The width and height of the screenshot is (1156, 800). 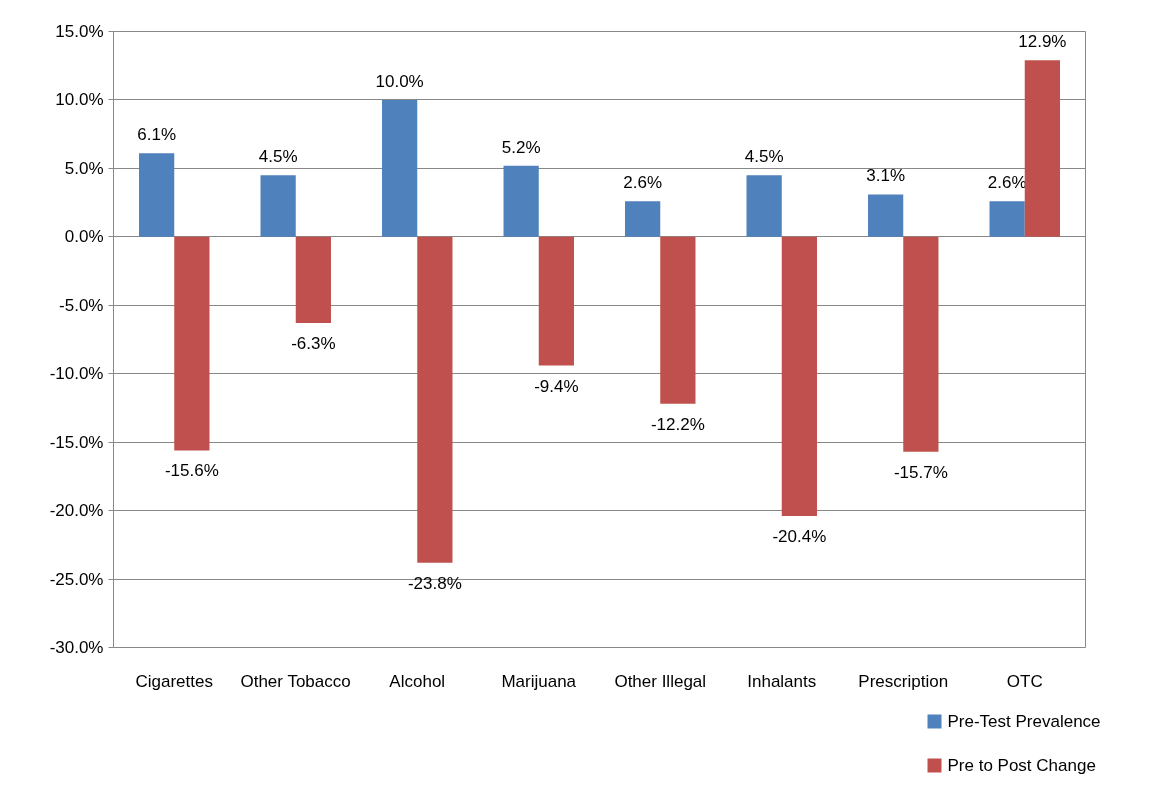 I want to click on x-tick-label: OTC, so click(x=1024, y=681).